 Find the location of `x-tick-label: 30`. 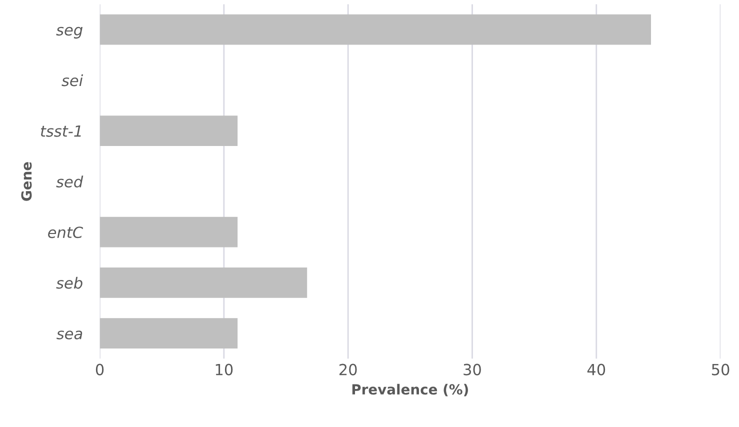

x-tick-label: 30 is located at coordinates (472, 370).